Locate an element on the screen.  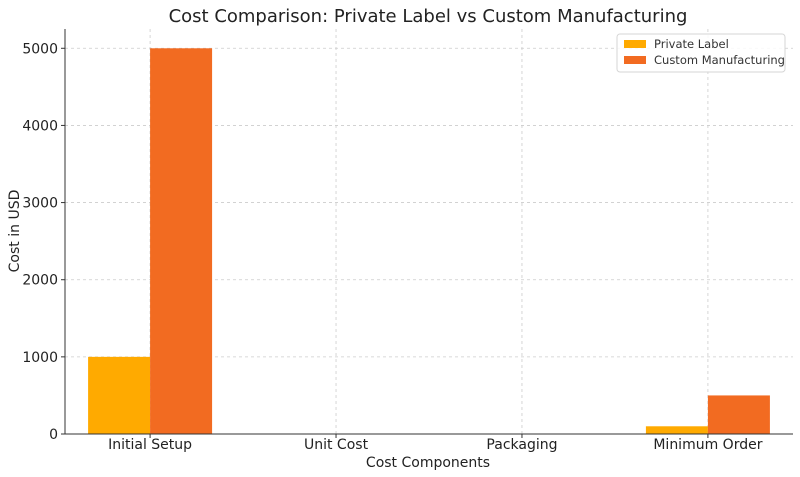
y-axis-title: Cost in USD is located at coordinates (15, 231).